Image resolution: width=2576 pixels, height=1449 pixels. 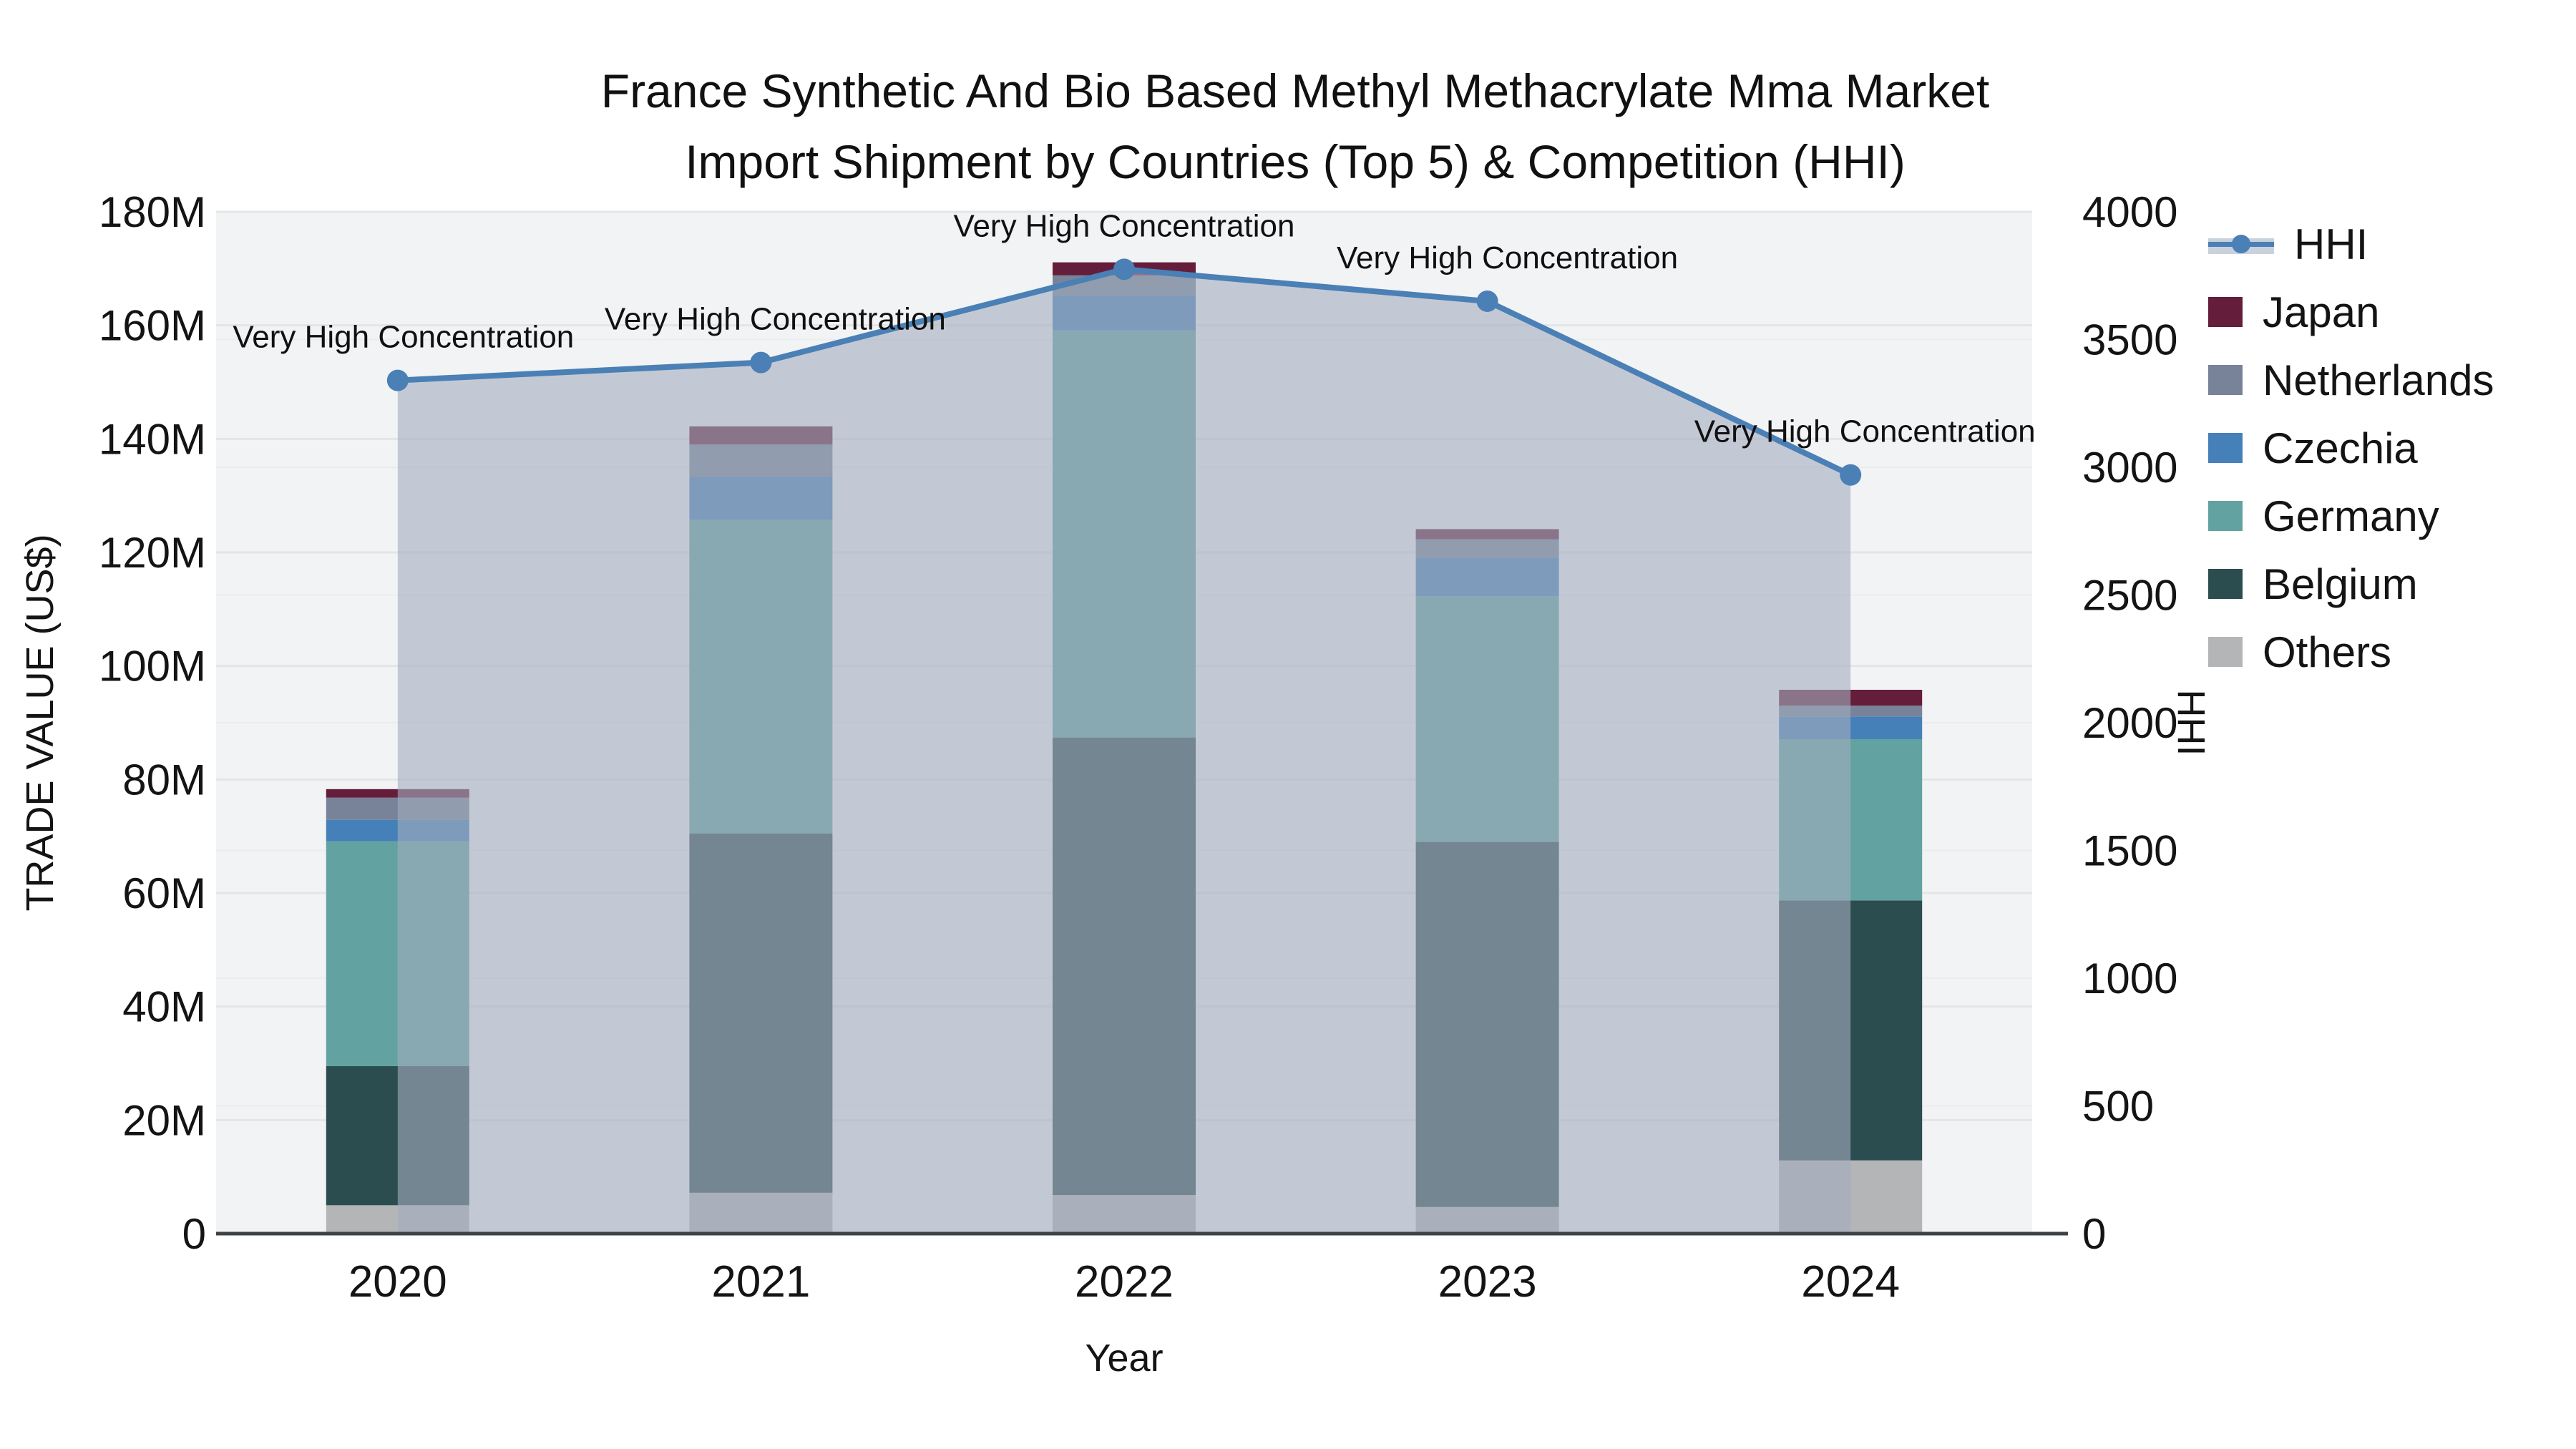 I want to click on hhi-marker-2020, so click(x=397, y=380).